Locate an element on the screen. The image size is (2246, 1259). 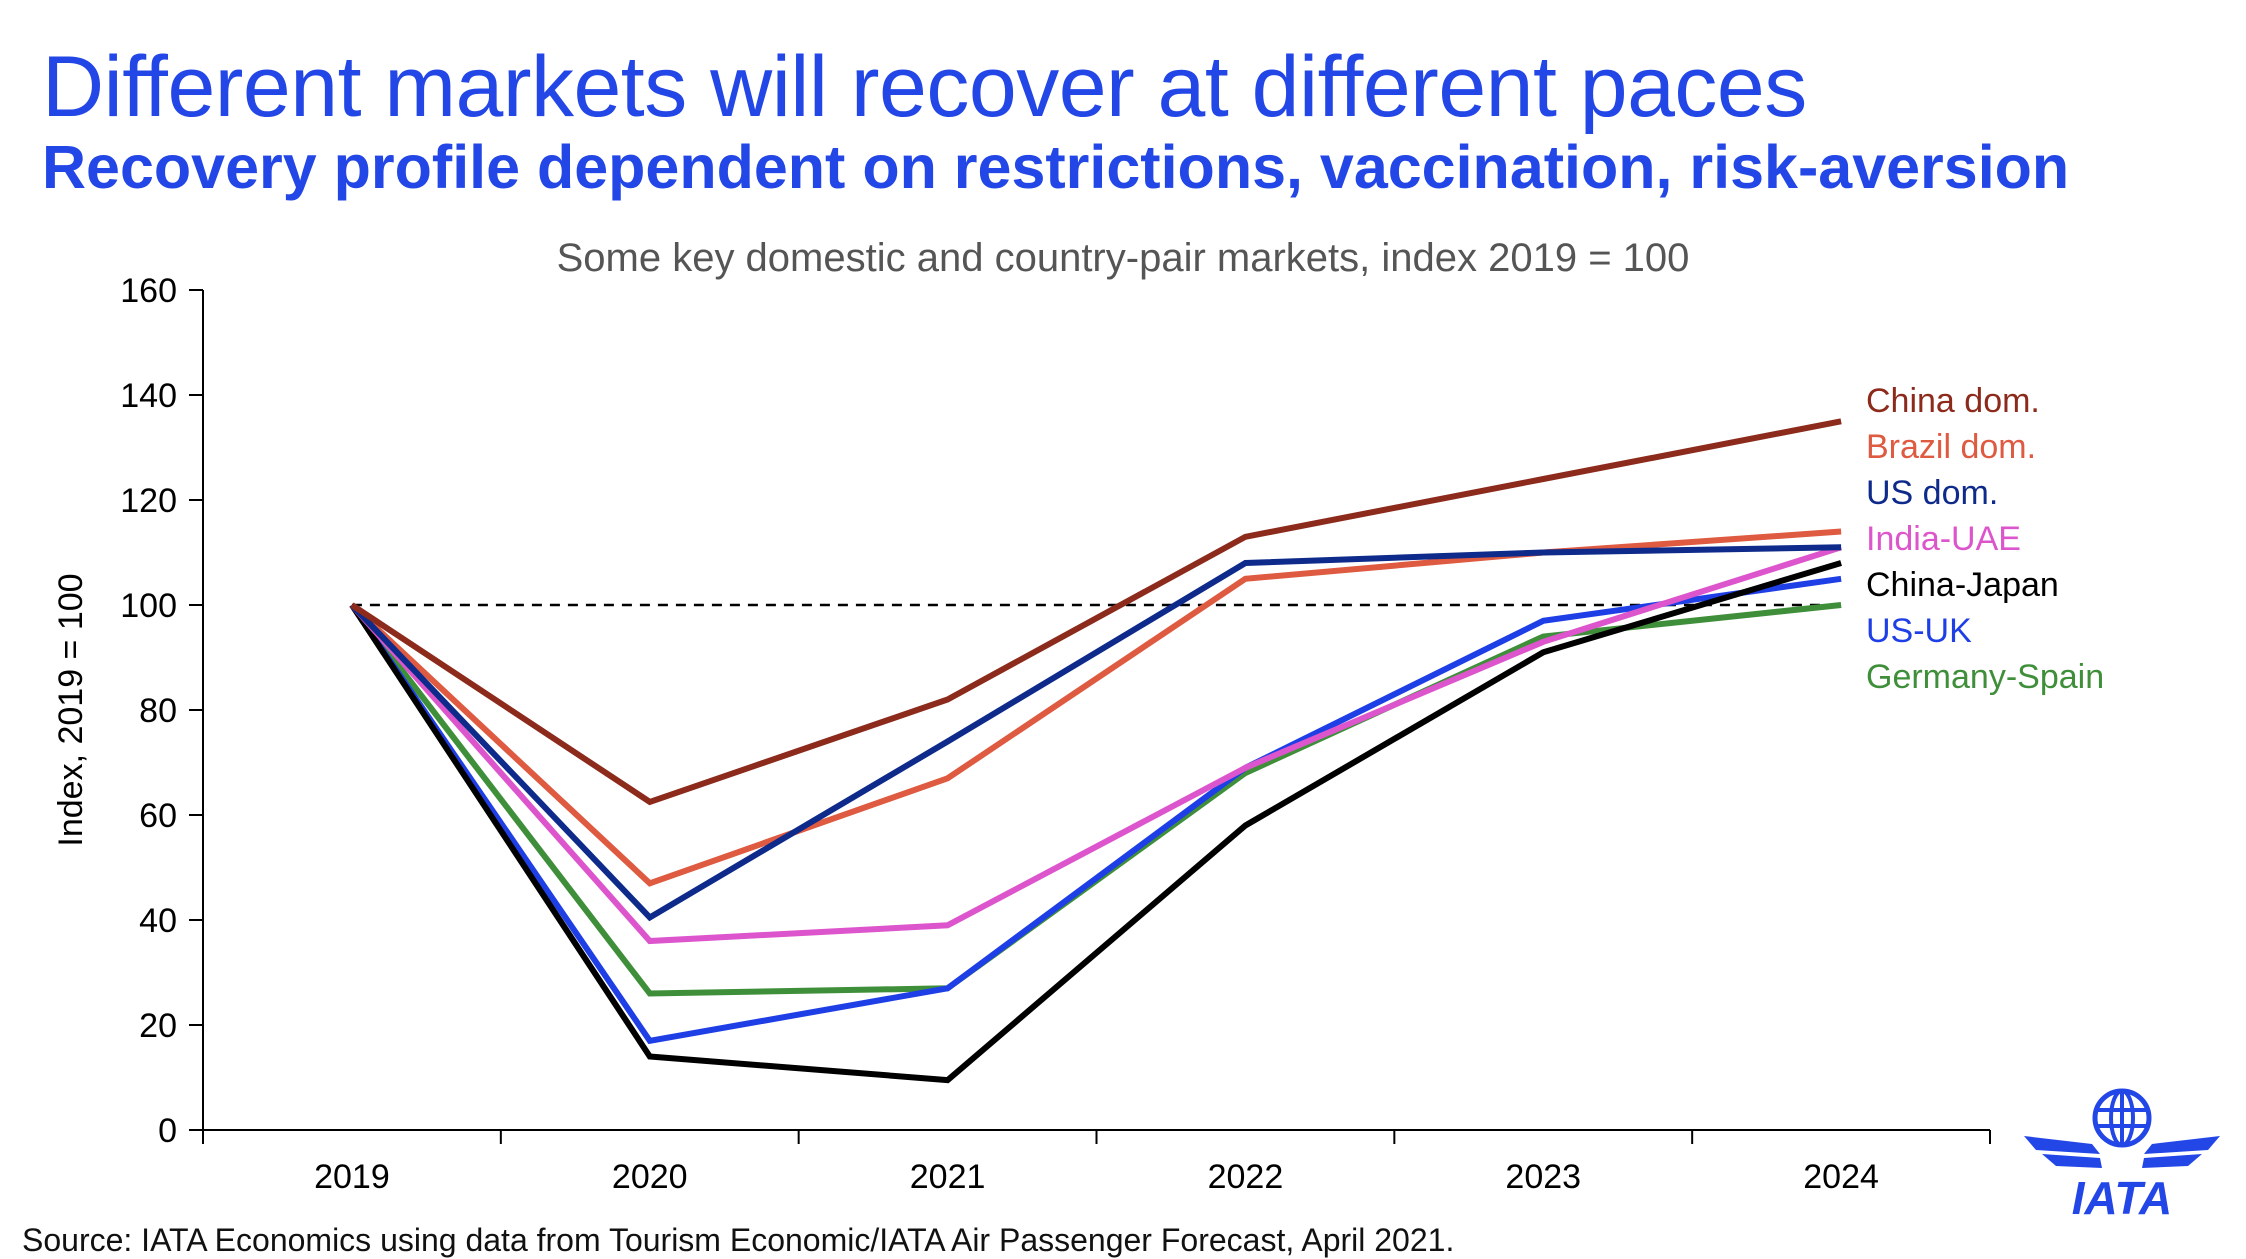
x-tick-label: 2019 is located at coordinates (352, 1177).